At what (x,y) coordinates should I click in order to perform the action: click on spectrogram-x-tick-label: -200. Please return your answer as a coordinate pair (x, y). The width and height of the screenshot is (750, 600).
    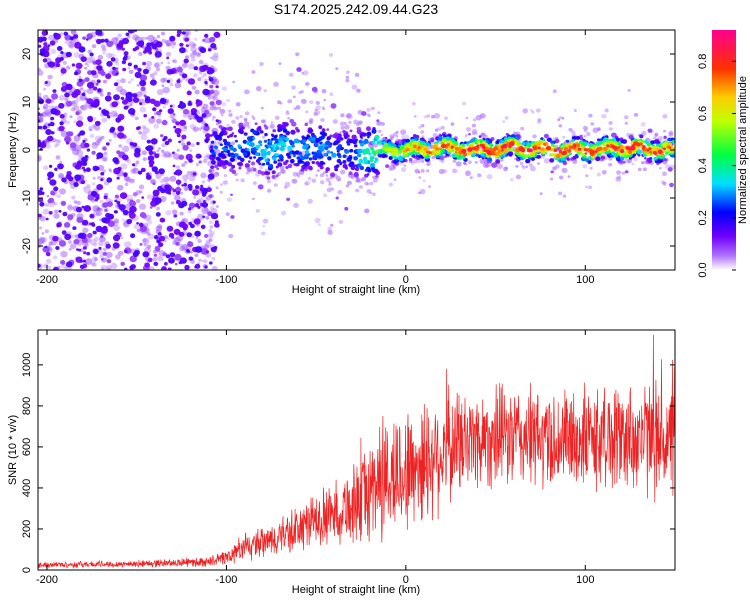
    Looking at the image, I should click on (47, 280).